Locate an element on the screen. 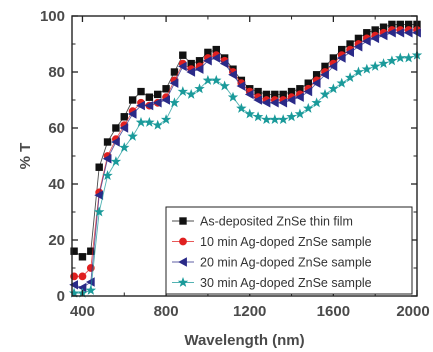  legend-label: 10 min Ag-doped ZnSe sample is located at coordinates (286, 242).